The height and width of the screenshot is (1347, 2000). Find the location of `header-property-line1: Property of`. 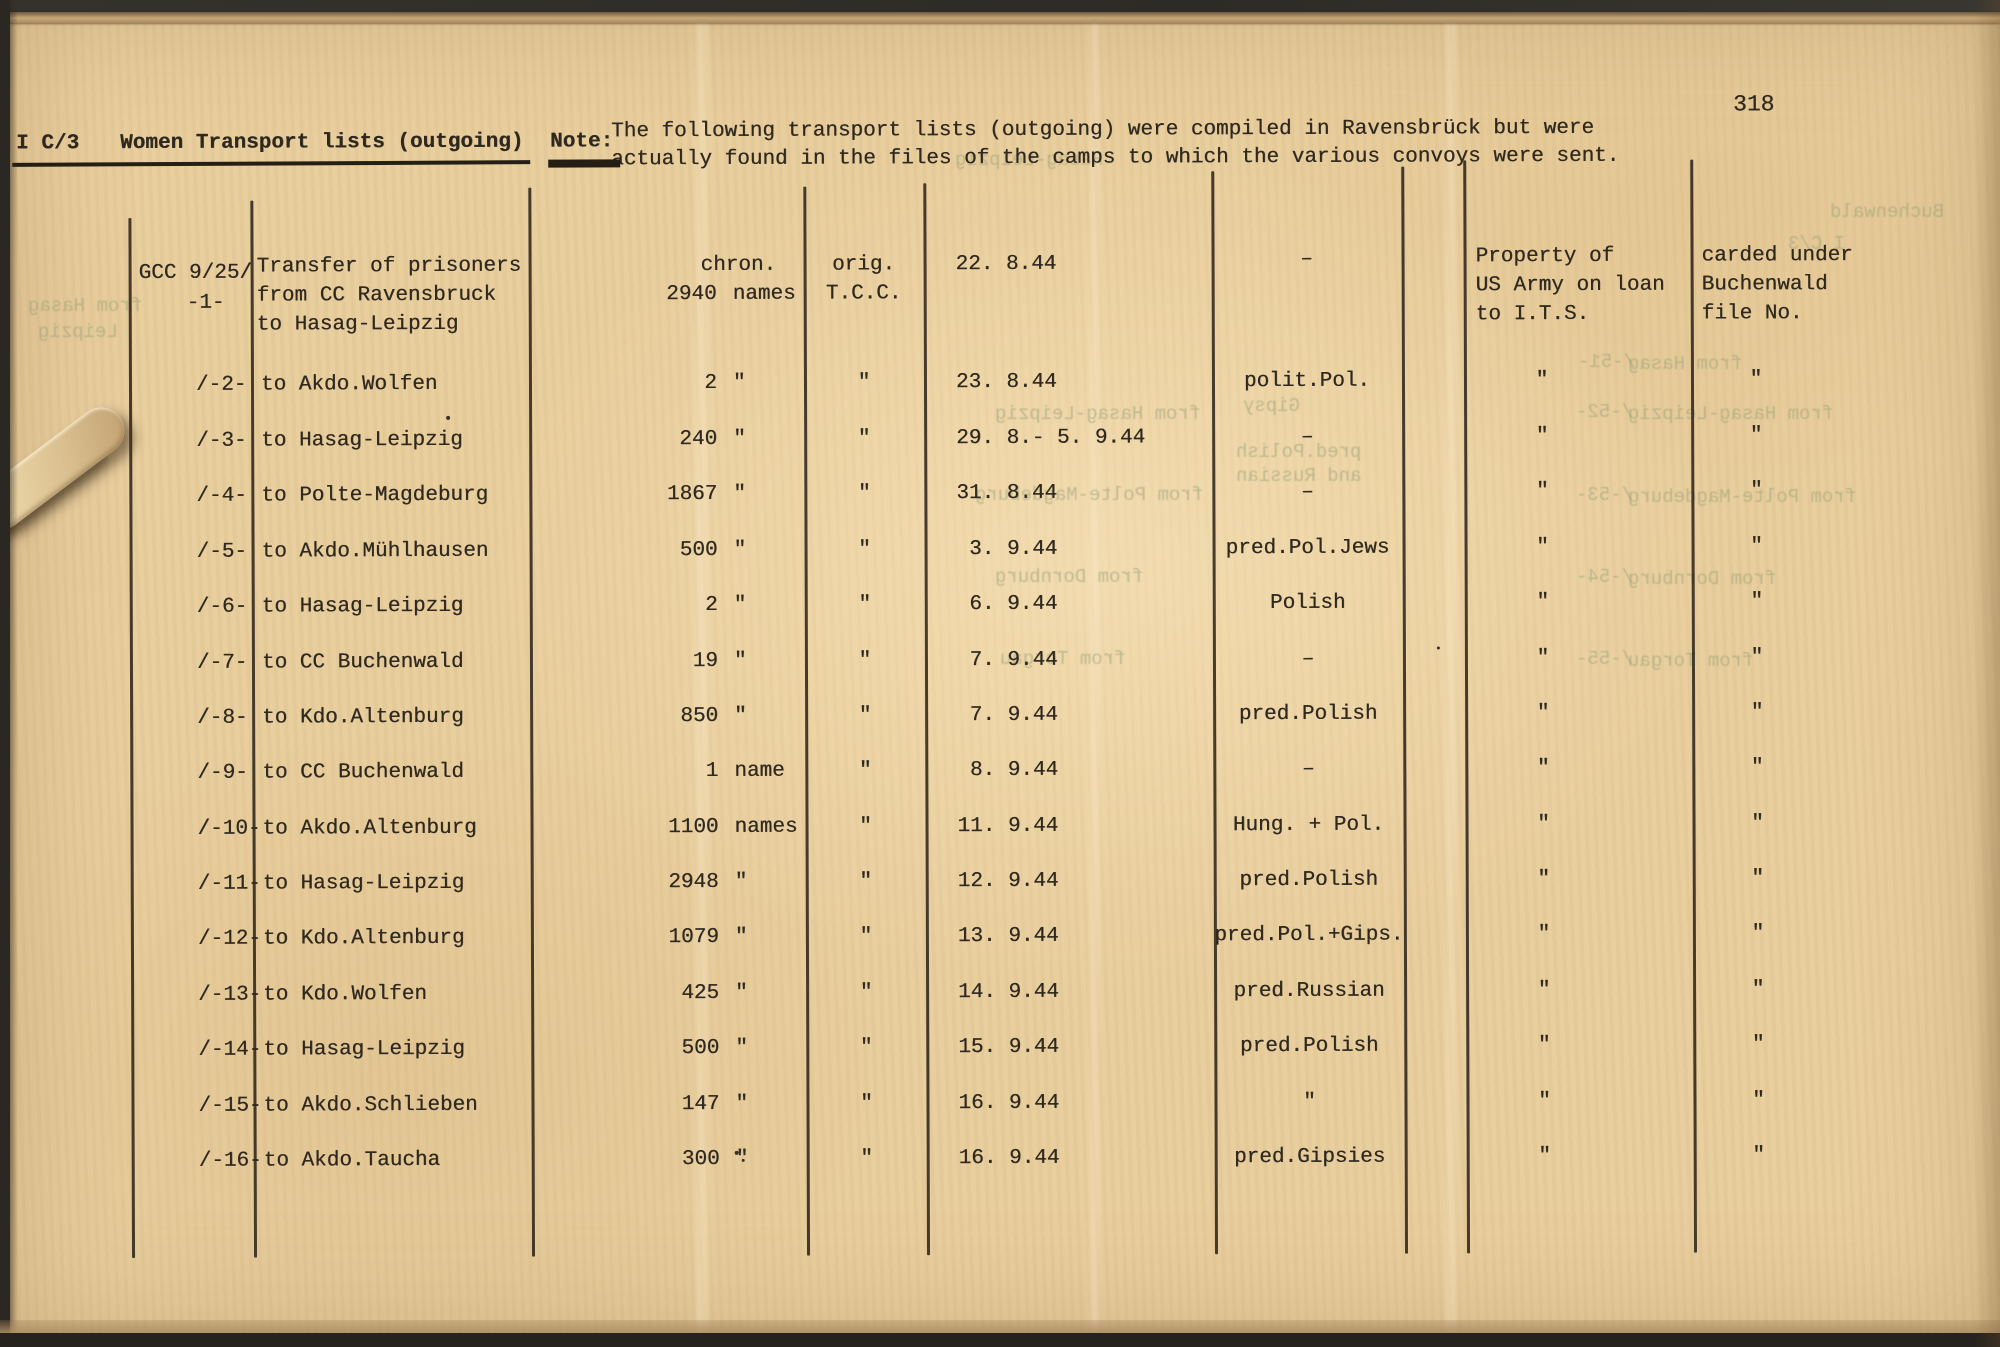

header-property-line1: Property of is located at coordinates (1545, 256).